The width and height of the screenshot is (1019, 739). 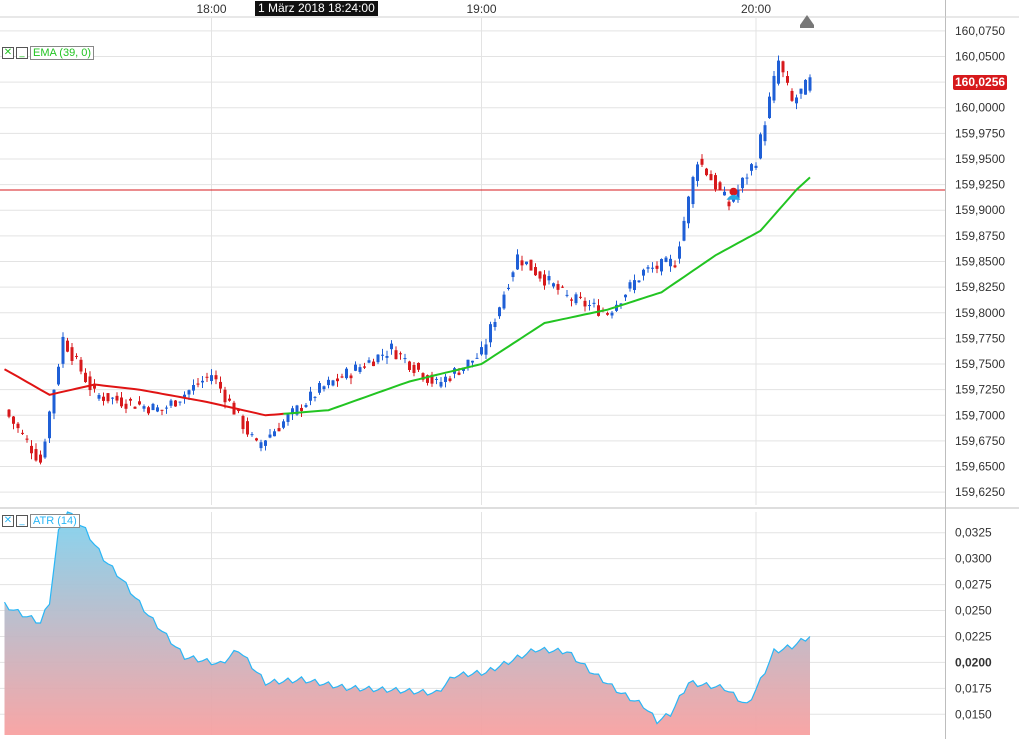 I want to click on alert-marker-icon, so click(x=733, y=191).